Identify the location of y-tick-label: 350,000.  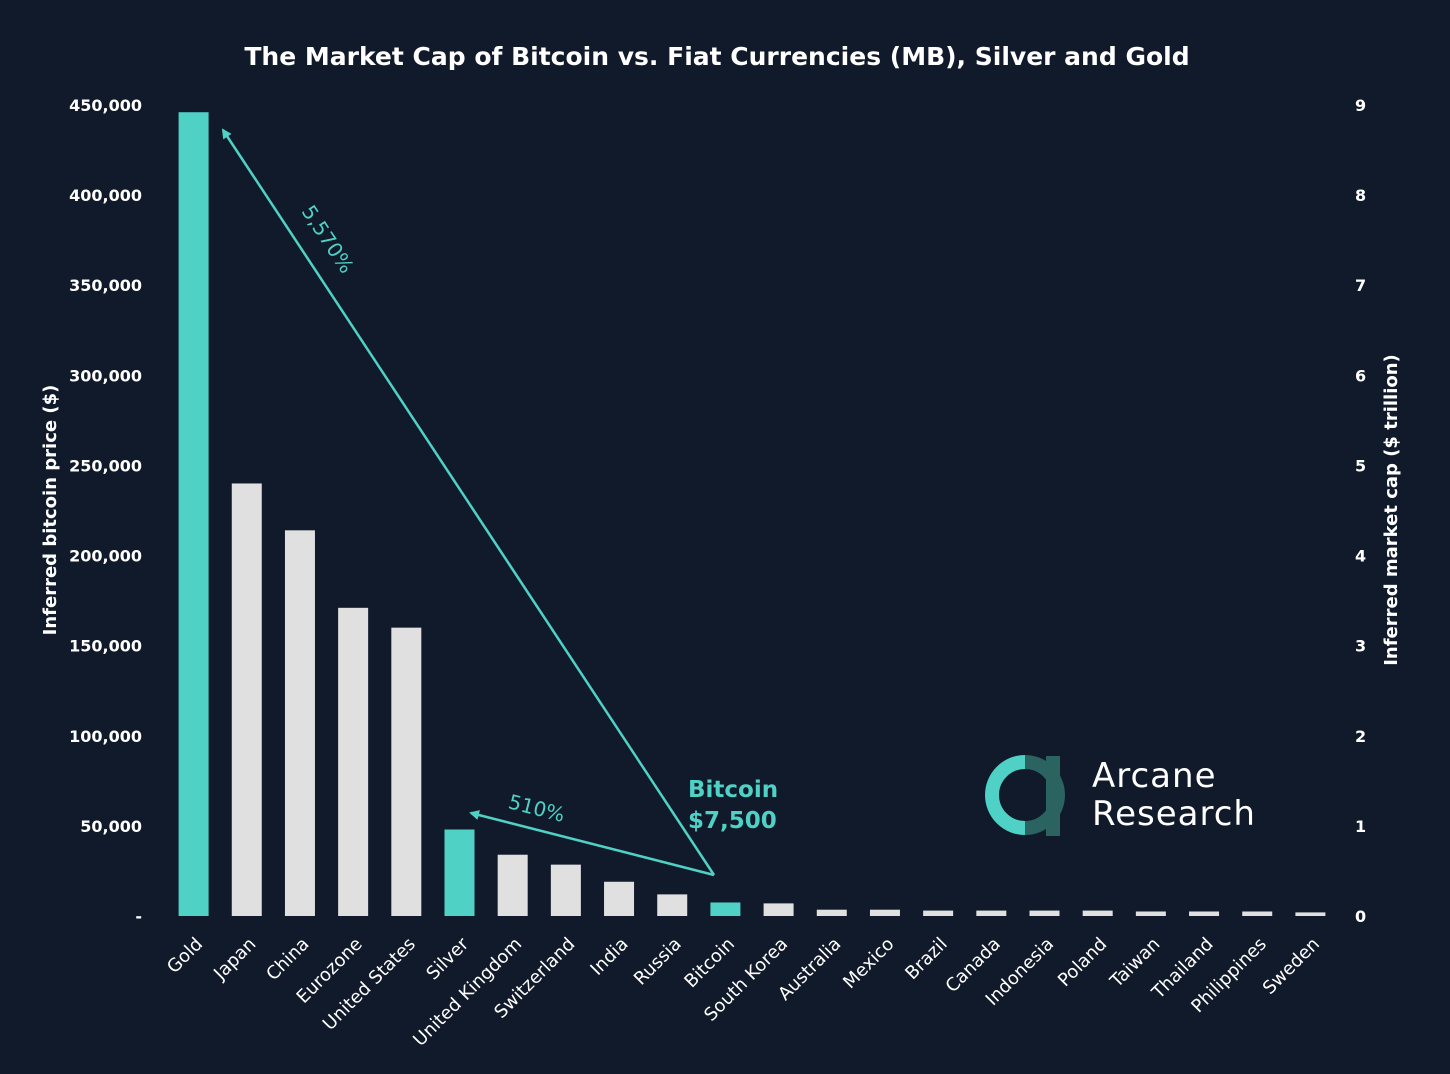
(105, 285).